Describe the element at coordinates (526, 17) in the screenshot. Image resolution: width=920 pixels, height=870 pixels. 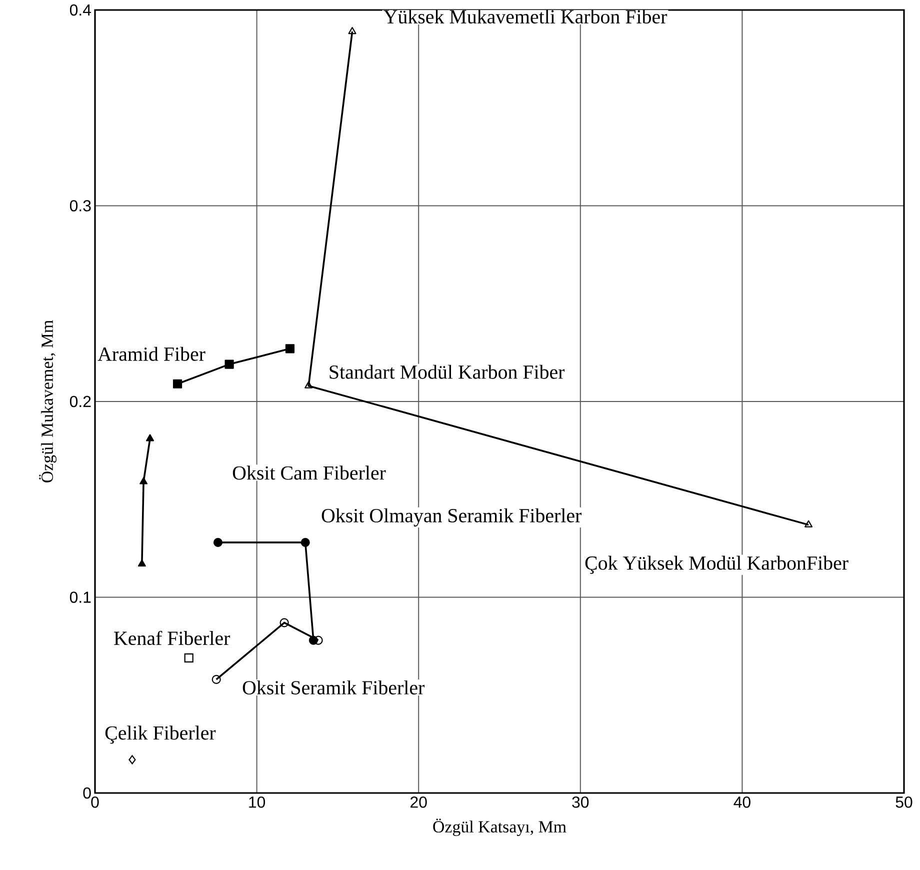
I see `annotation: Yüksek Mukavemetli Karbon Fiber` at that location.